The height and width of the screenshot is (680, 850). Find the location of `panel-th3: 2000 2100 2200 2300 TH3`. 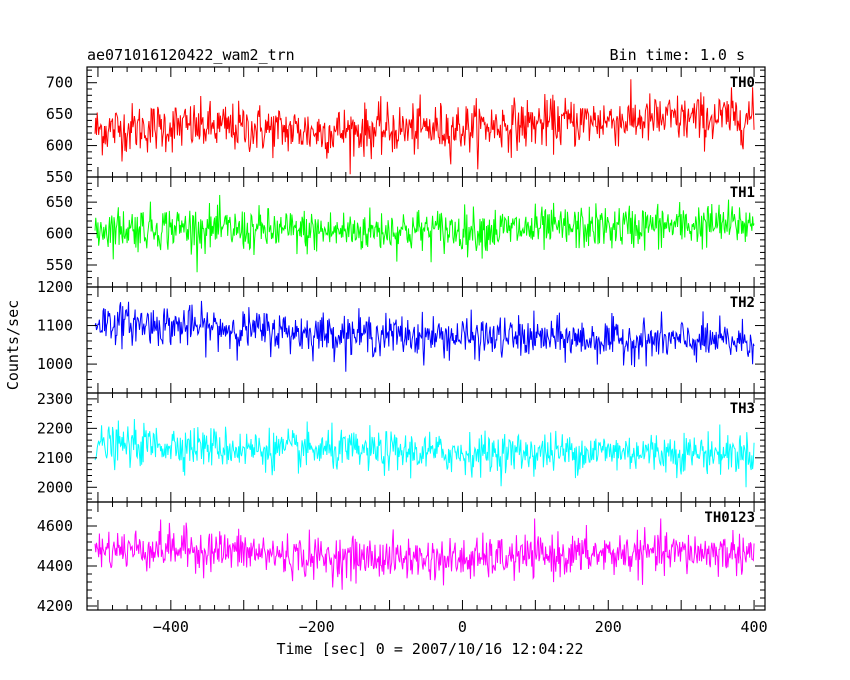

panel-th3: 2000 2100 2200 2300 TH3 is located at coordinates (401, 446).